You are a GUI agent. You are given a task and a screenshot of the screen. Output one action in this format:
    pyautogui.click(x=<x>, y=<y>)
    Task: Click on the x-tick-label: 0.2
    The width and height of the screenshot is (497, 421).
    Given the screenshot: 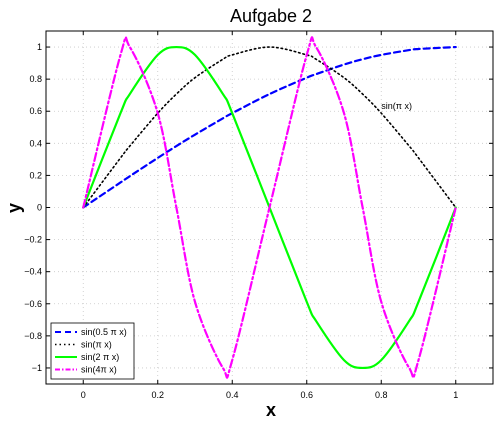 What is the action you would take?
    pyautogui.click(x=157, y=395)
    